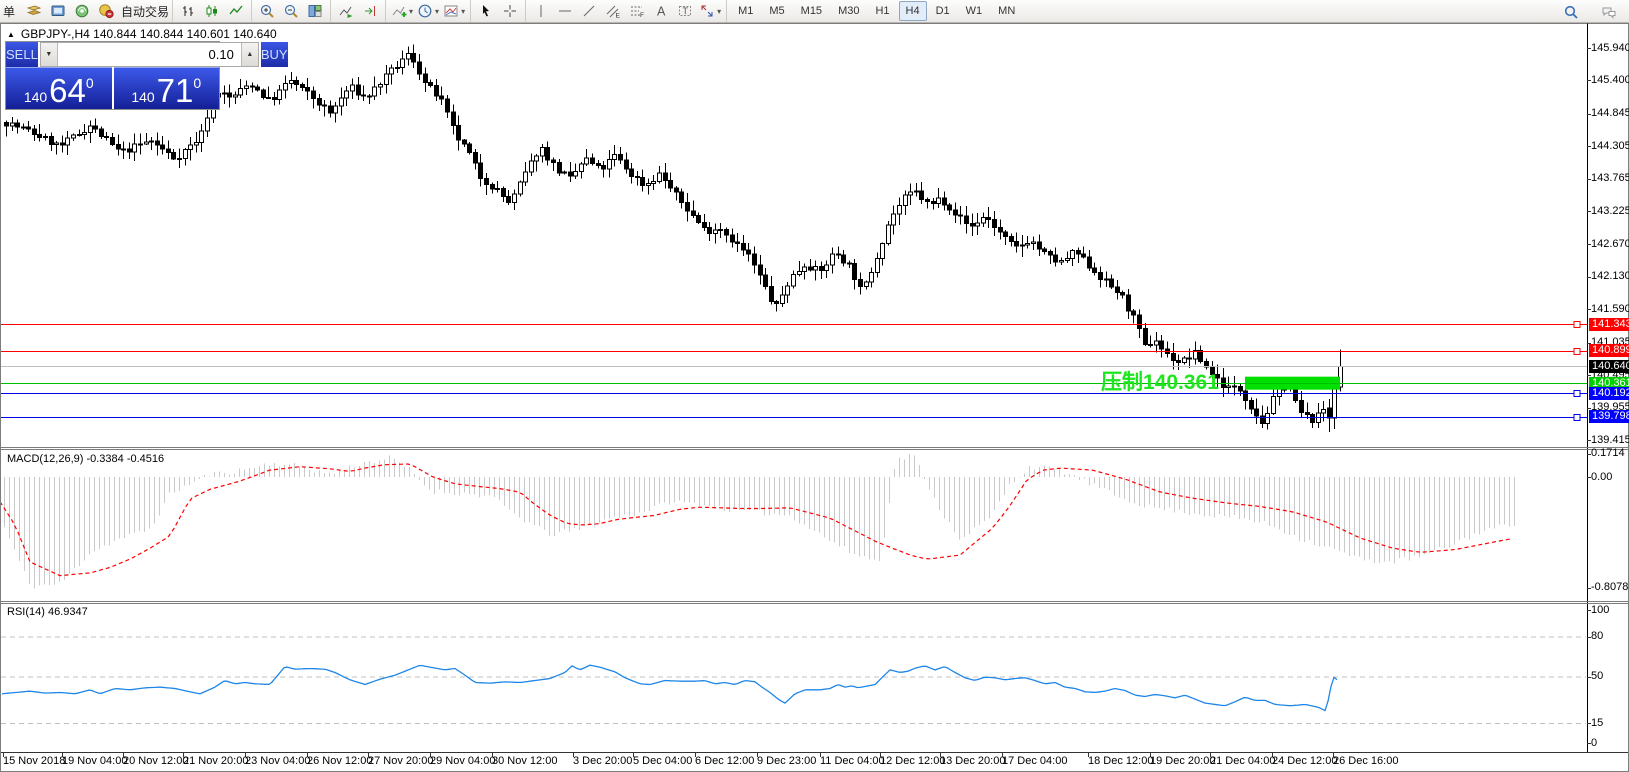  I want to click on cursor-button, so click(486, 11).